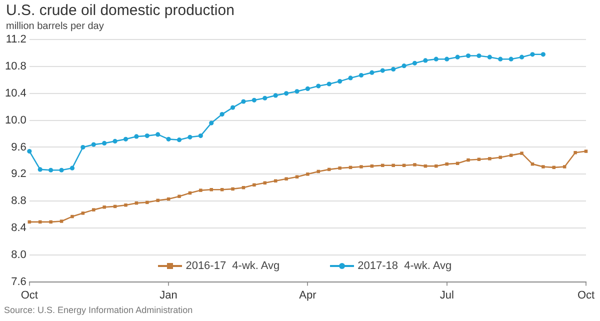 The width and height of the screenshot is (600, 321). Describe the element at coordinates (18, 254) in the screenshot. I see `y-tick-label: 8.0` at that location.